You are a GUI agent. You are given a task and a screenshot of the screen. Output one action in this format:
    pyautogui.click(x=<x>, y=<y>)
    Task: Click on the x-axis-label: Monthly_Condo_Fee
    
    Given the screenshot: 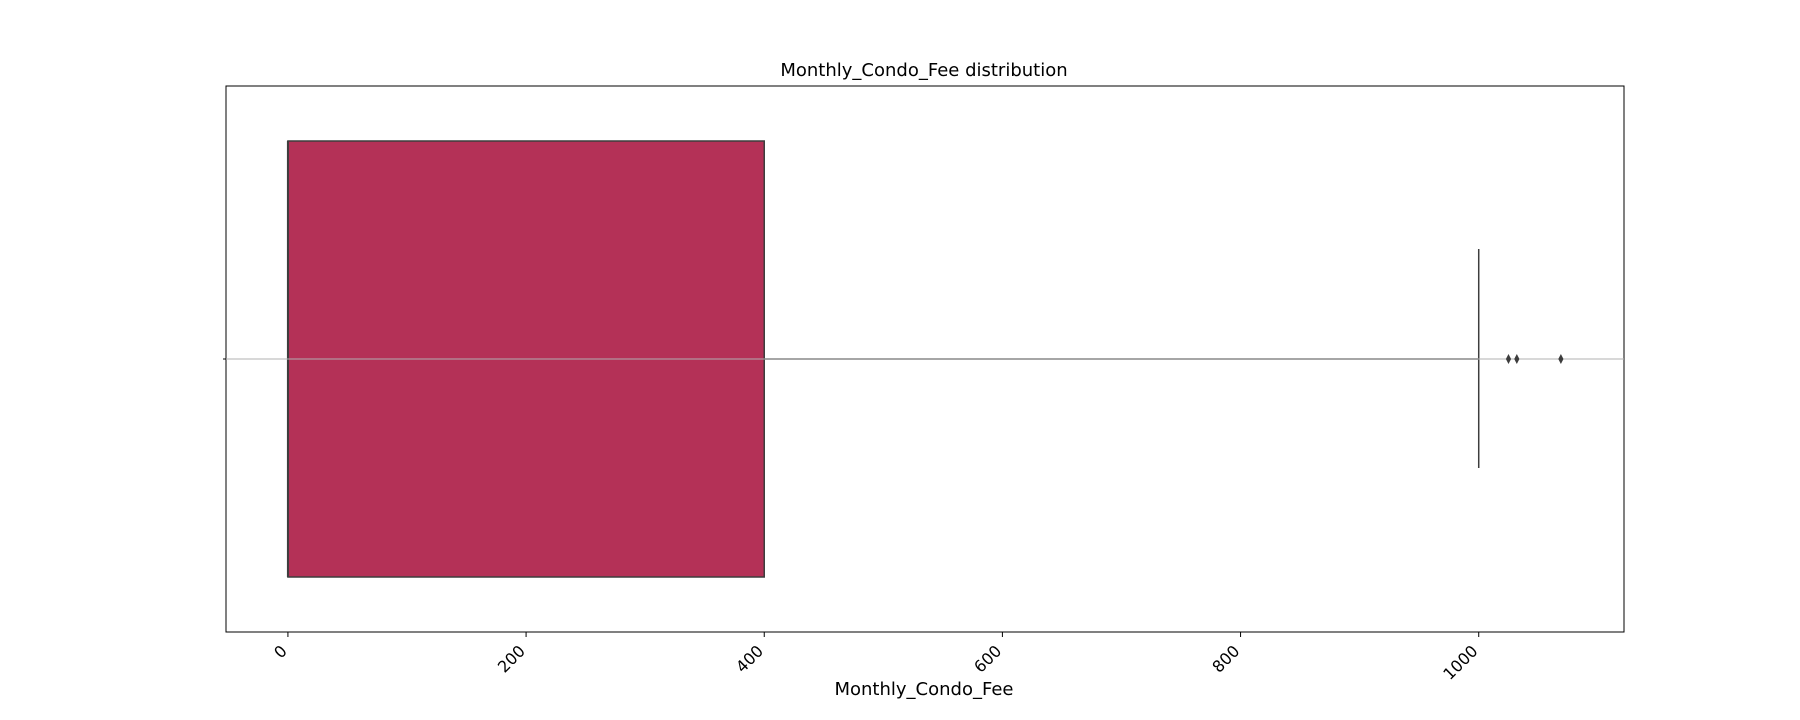 What is the action you would take?
    pyautogui.click(x=923, y=689)
    